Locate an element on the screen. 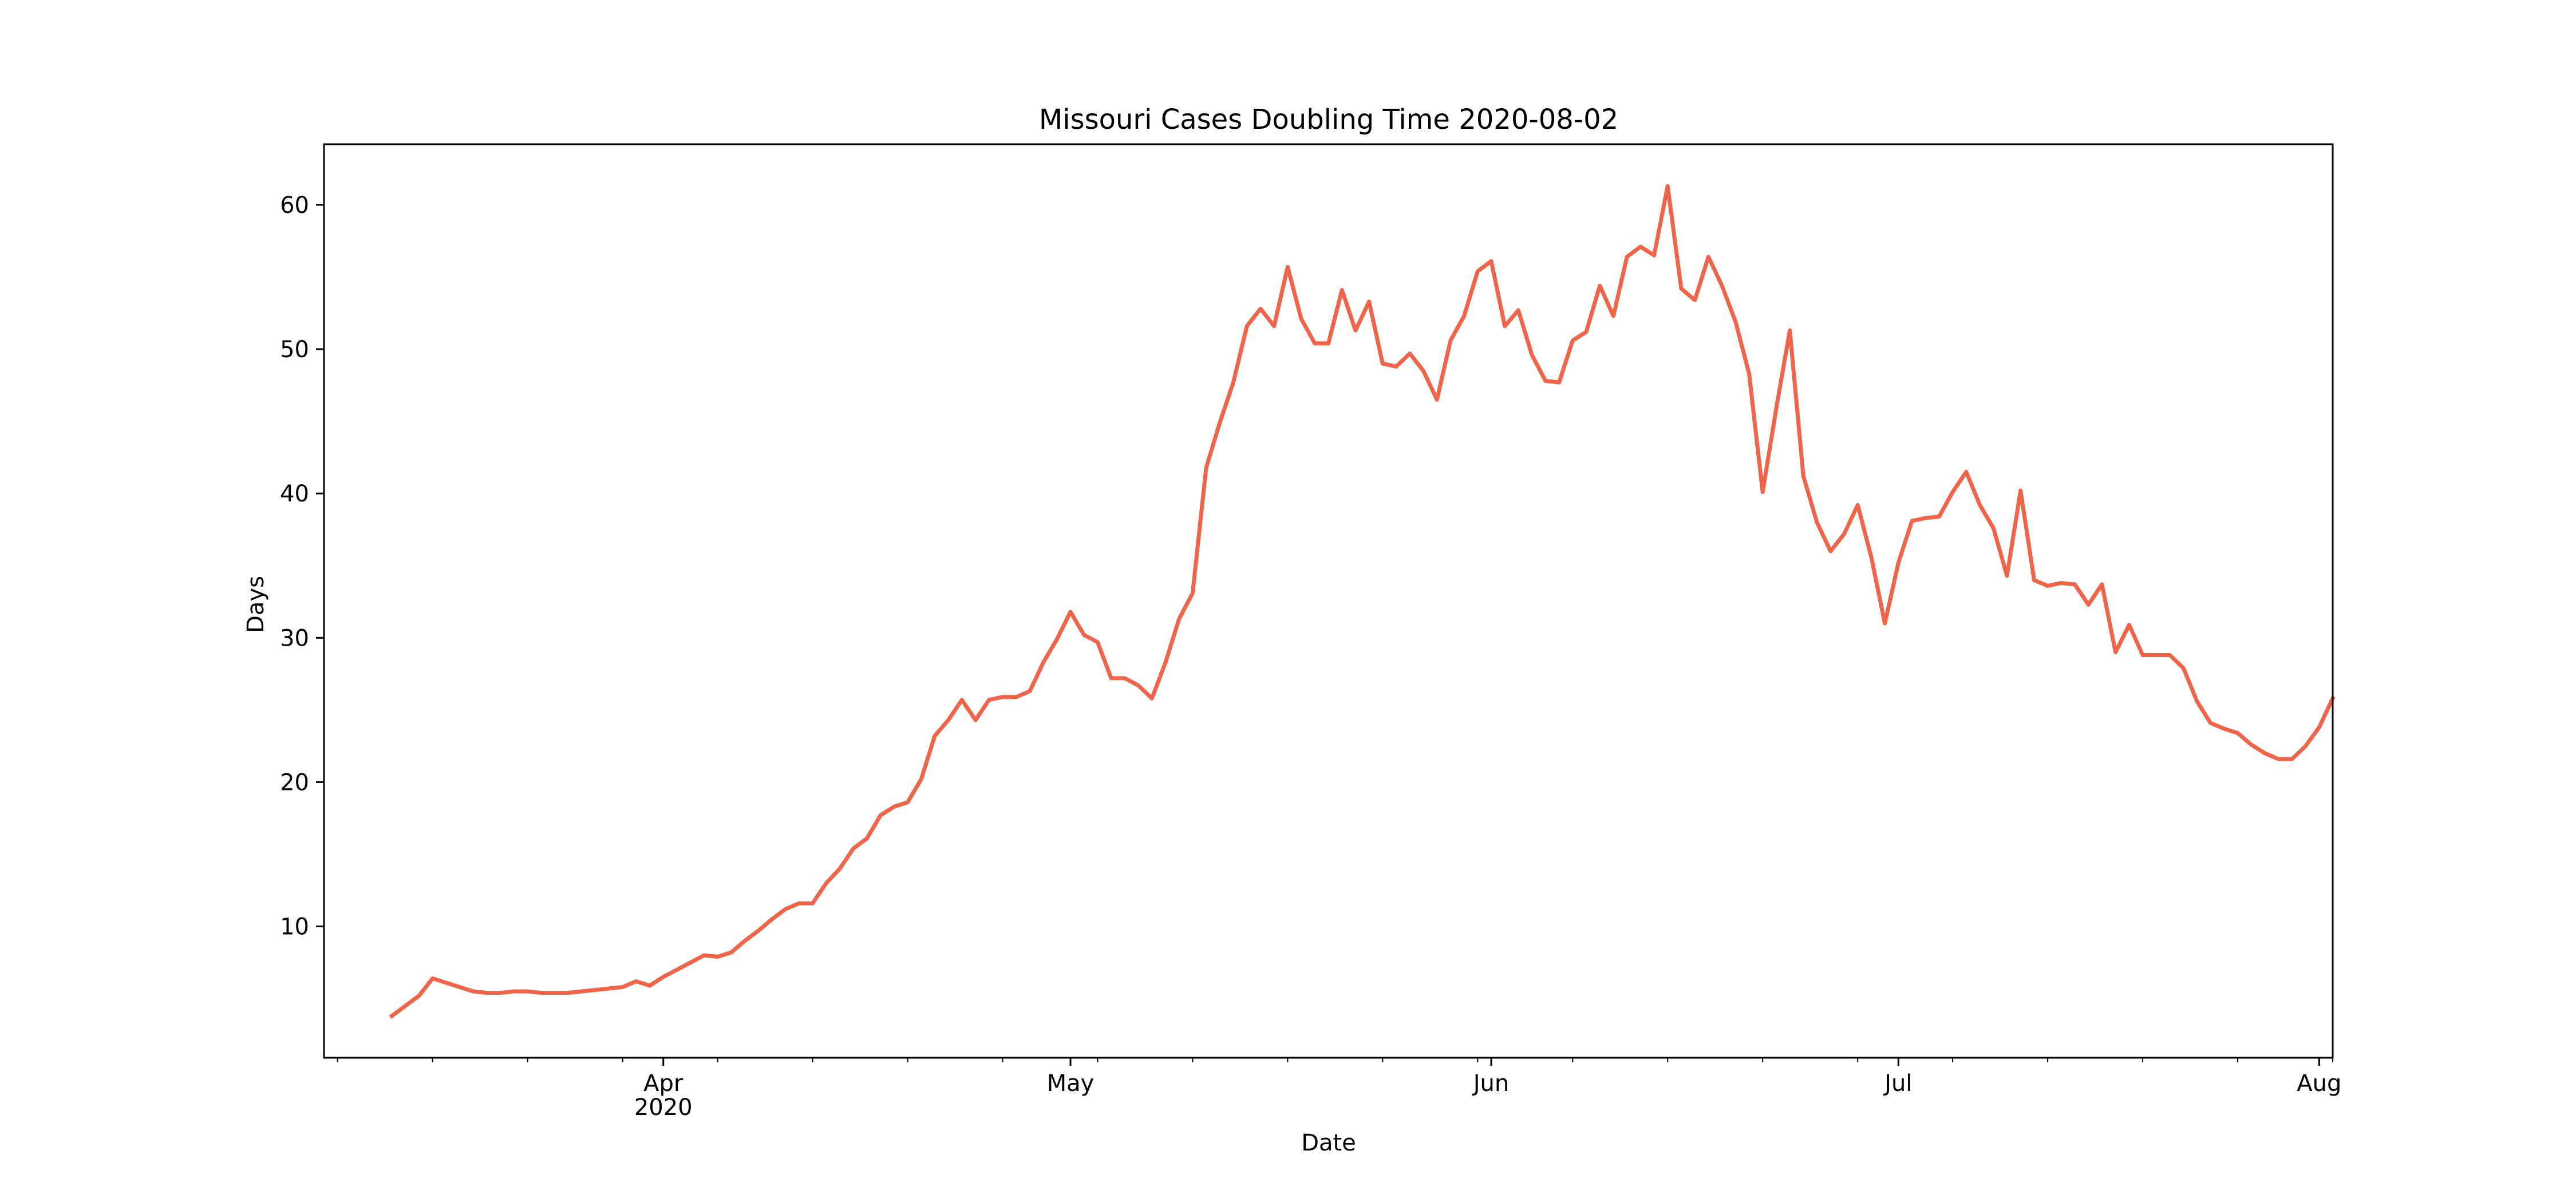 This screenshot has height=1202, width=2576. y-axis: 10 20 30 40 50 60 is located at coordinates (302, 566).